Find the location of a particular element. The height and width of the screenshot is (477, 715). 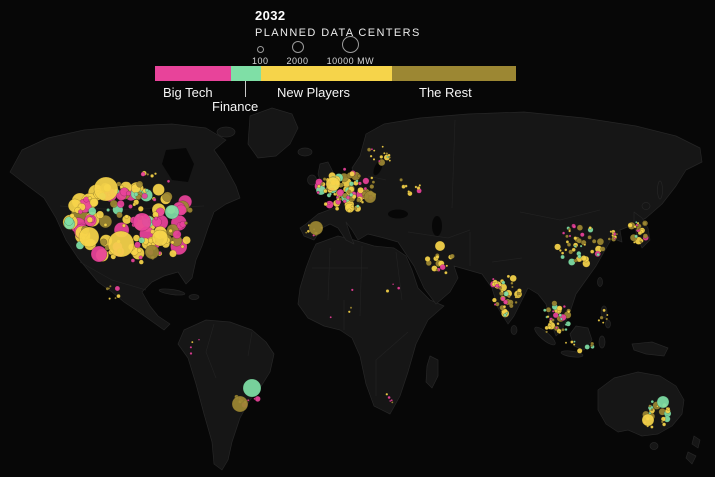

sri-lanka is located at coordinates (514, 330).